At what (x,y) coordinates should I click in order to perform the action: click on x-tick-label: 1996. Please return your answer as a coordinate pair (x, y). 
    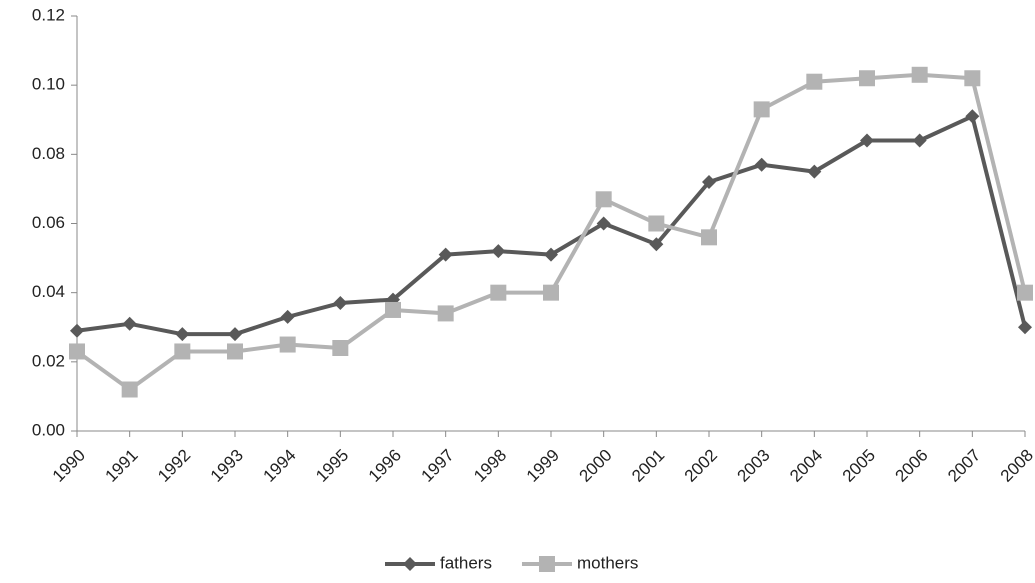
    Looking at the image, I should click on (385, 466).